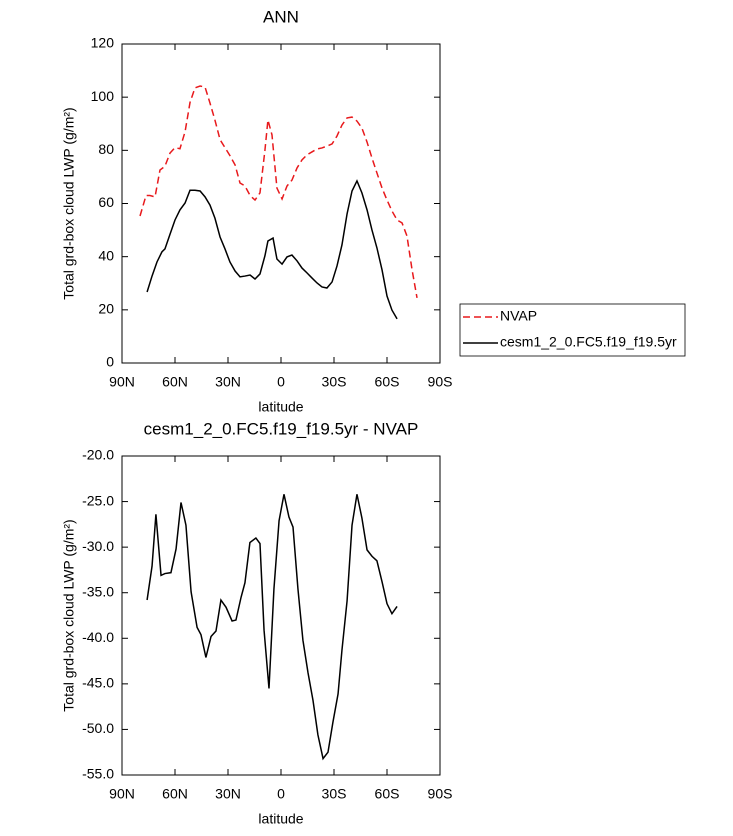  What do you see at coordinates (98, 455) in the screenshot?
I see `y-tick-label: -20.0` at bounding box center [98, 455].